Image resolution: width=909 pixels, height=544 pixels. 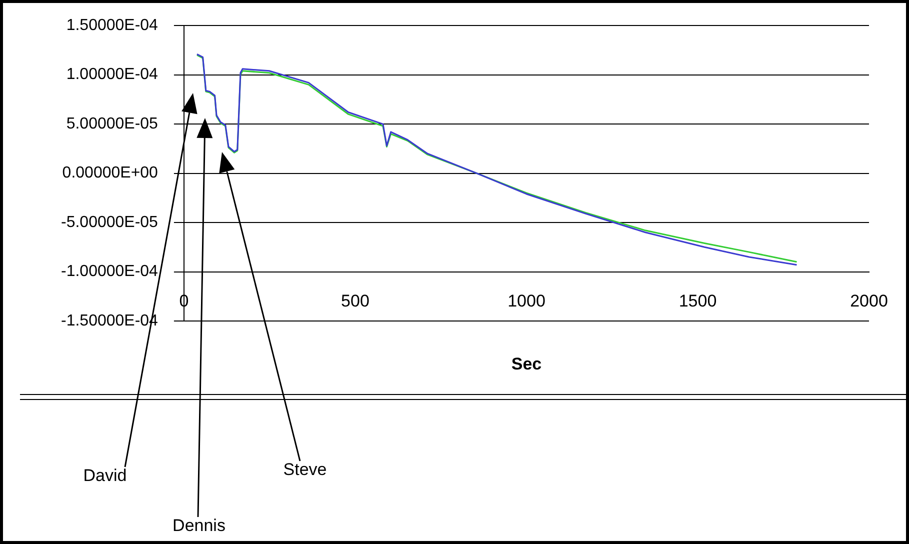 I want to click on y-tick-label: 0.00000E+00, so click(x=110, y=173).